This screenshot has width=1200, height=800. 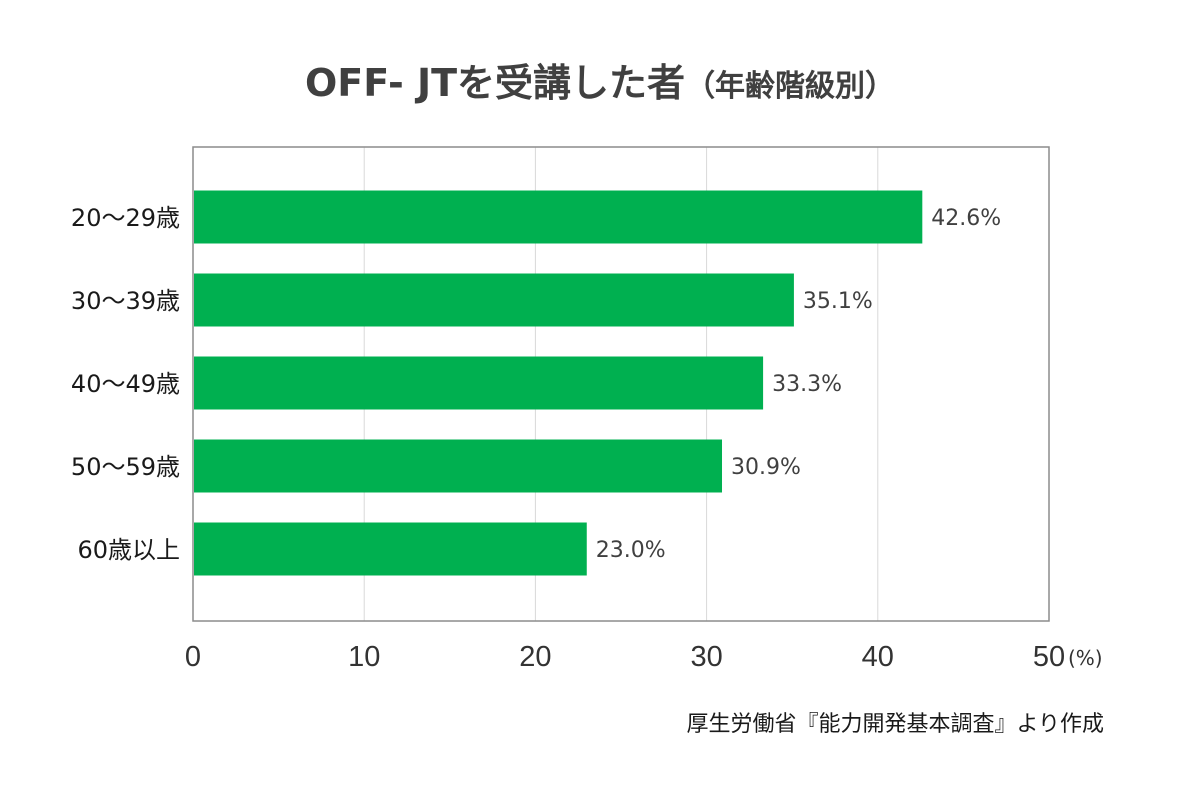 What do you see at coordinates (1085, 658) in the screenshot?
I see `x-axis-unit: (%)` at bounding box center [1085, 658].